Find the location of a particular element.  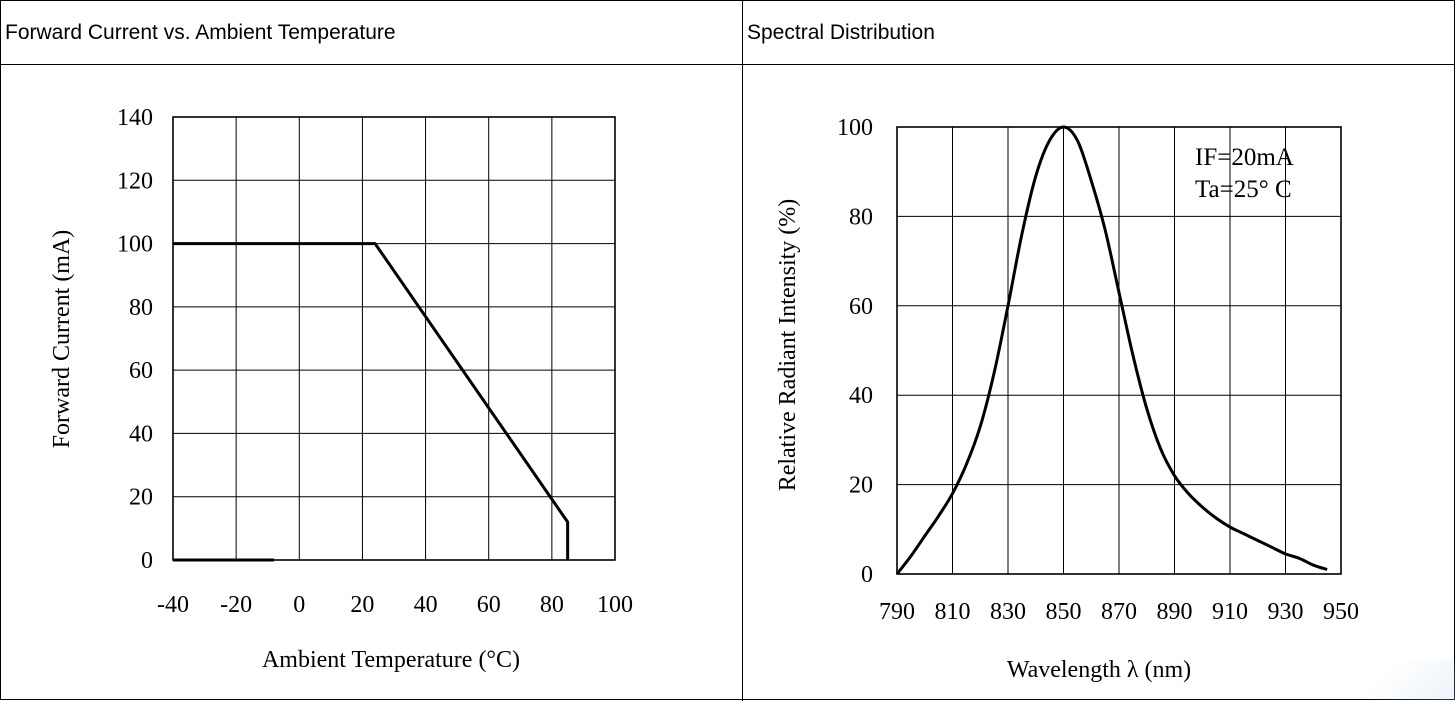

x-tick-label: 890 is located at coordinates (1175, 612).